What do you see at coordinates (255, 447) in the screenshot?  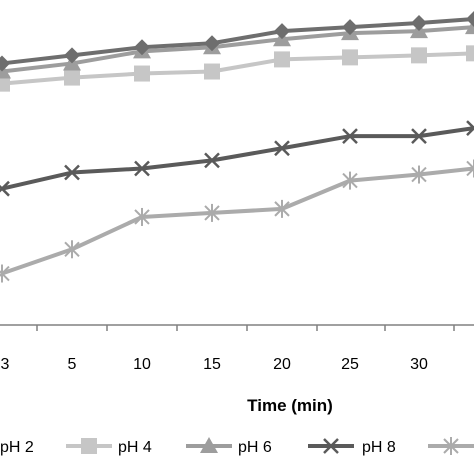 I see `legend-label: pH 6` at bounding box center [255, 447].